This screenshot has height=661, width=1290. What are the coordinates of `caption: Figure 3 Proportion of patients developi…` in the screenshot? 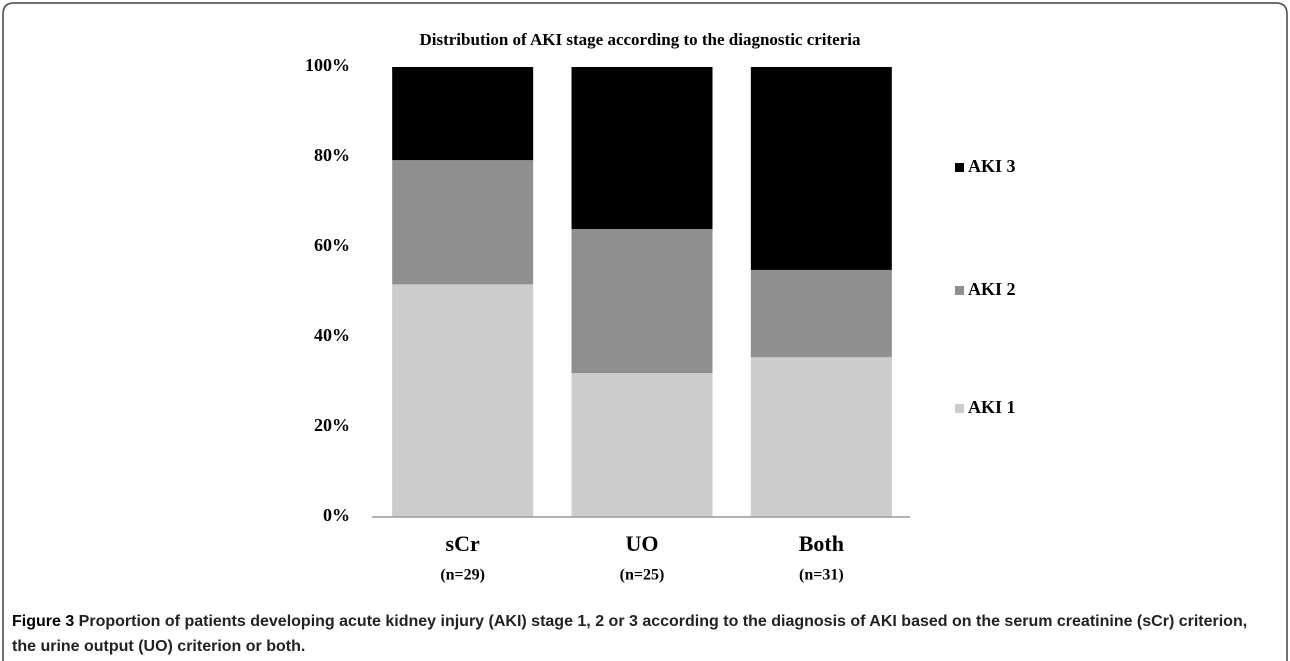 It's located at (637, 634).